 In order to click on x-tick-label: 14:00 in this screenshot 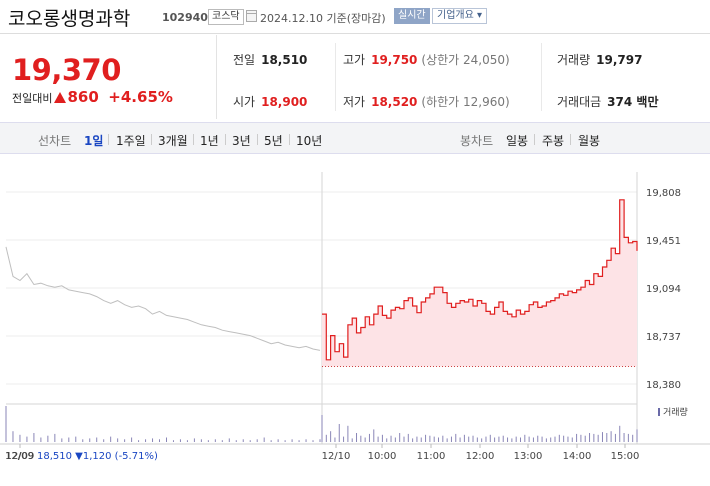, I will do `click(577, 456)`.